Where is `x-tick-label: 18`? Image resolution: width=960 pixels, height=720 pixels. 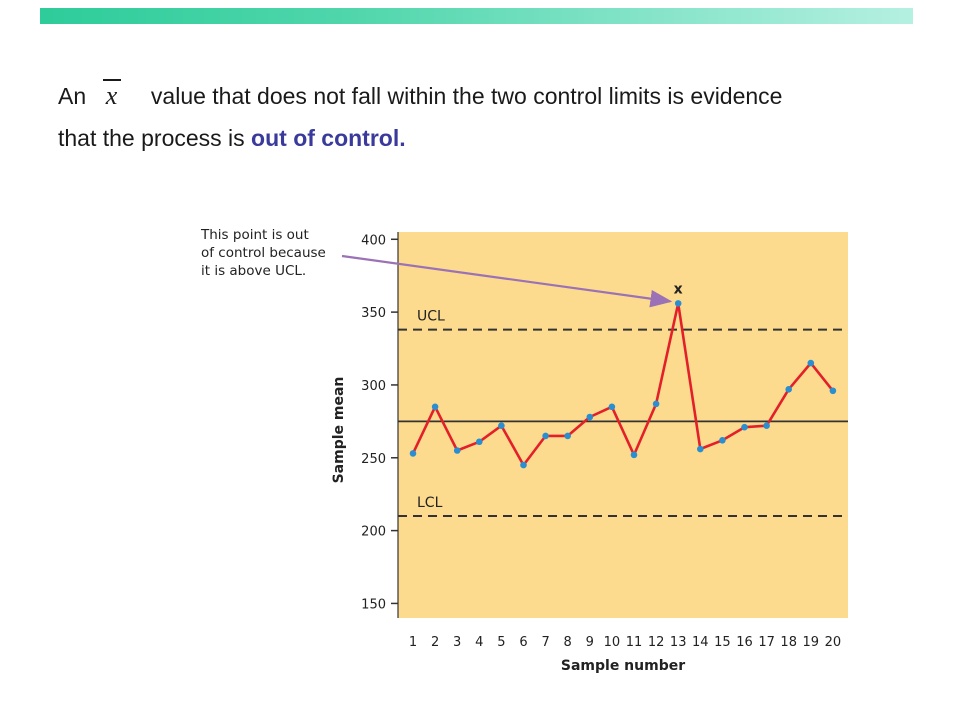 x-tick-label: 18 is located at coordinates (788, 642).